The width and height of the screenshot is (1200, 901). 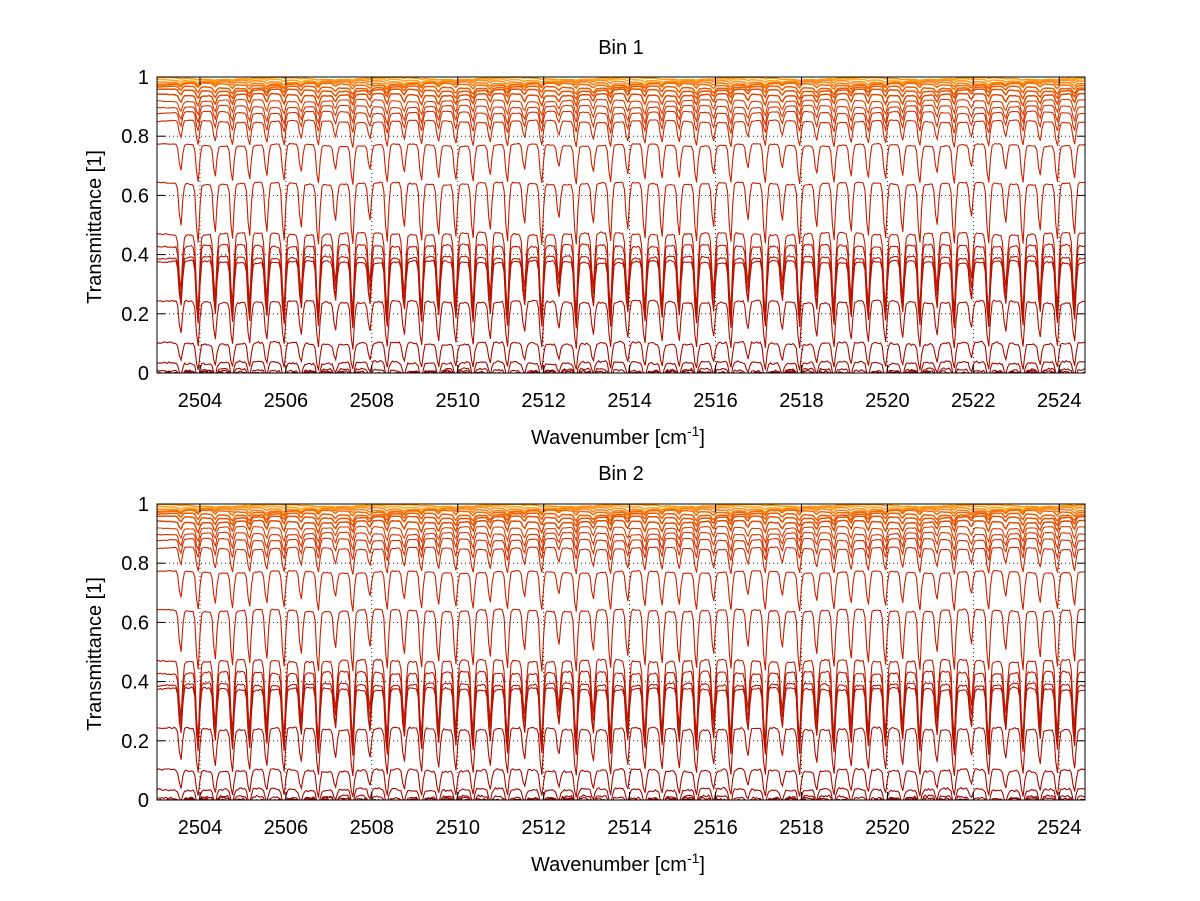 I want to click on chart-title: Bin 2, so click(x=621, y=474).